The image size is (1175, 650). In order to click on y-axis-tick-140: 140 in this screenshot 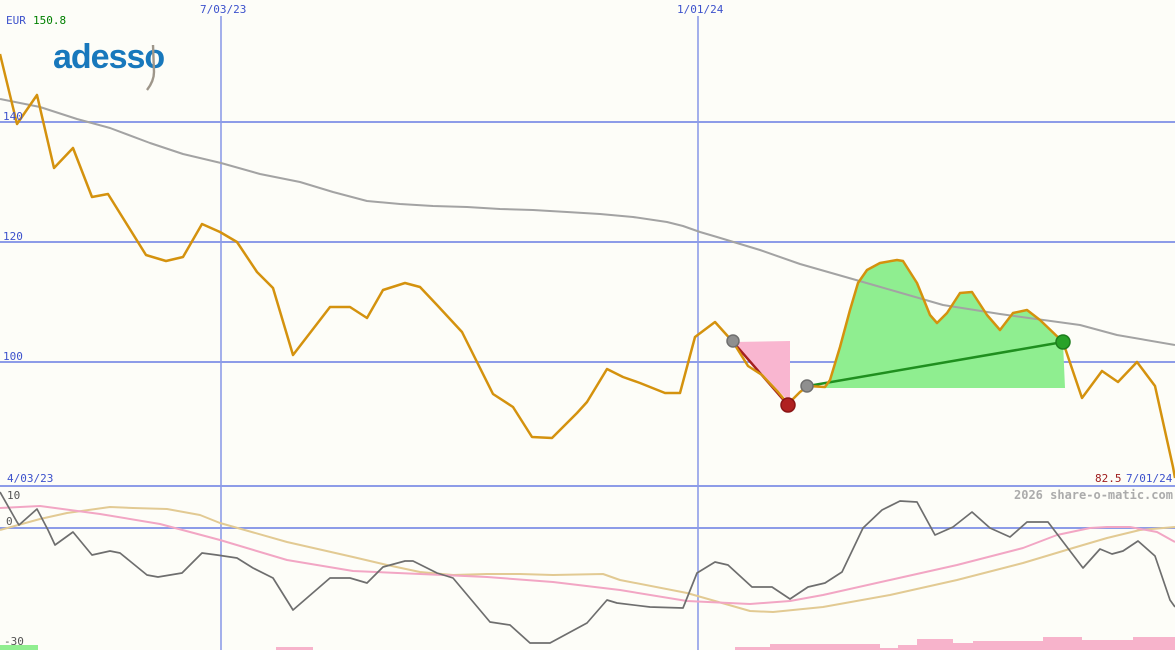, I will do `click(13, 116)`.